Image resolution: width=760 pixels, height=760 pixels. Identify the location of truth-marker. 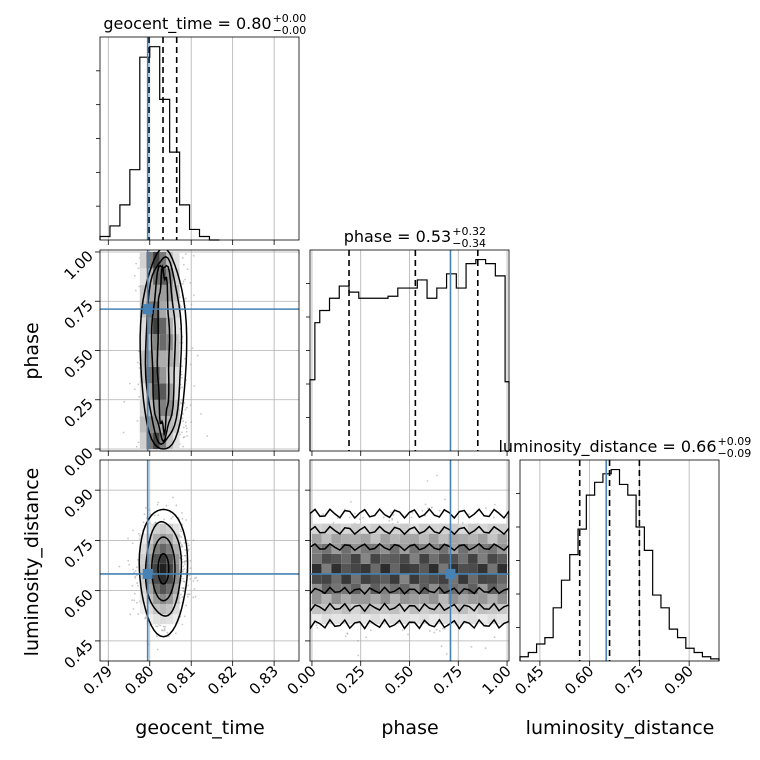
(450, 573).